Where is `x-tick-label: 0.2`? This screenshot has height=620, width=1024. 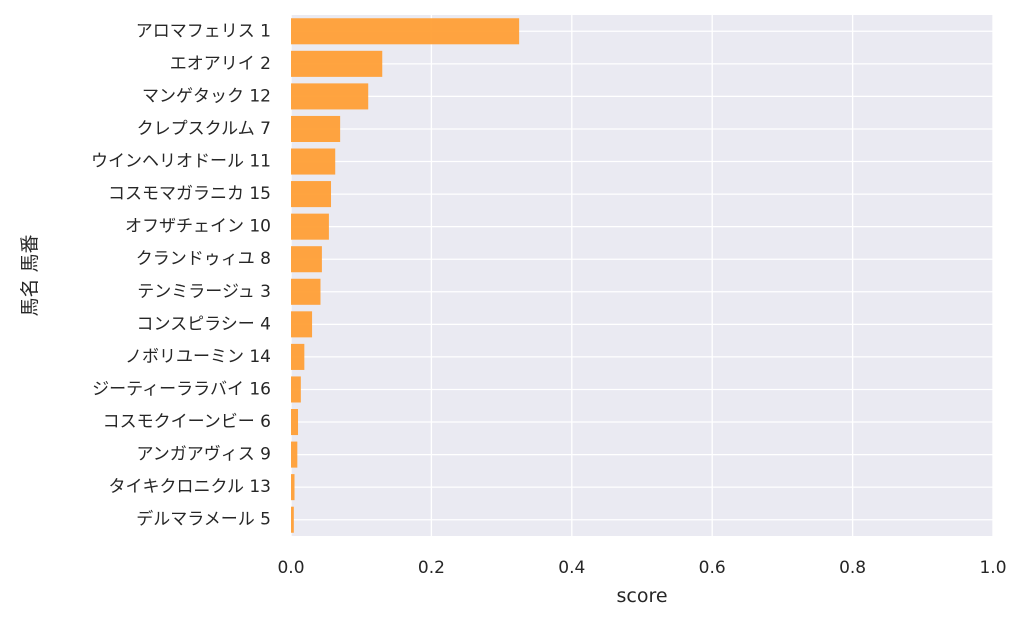 x-tick-label: 0.2 is located at coordinates (431, 568).